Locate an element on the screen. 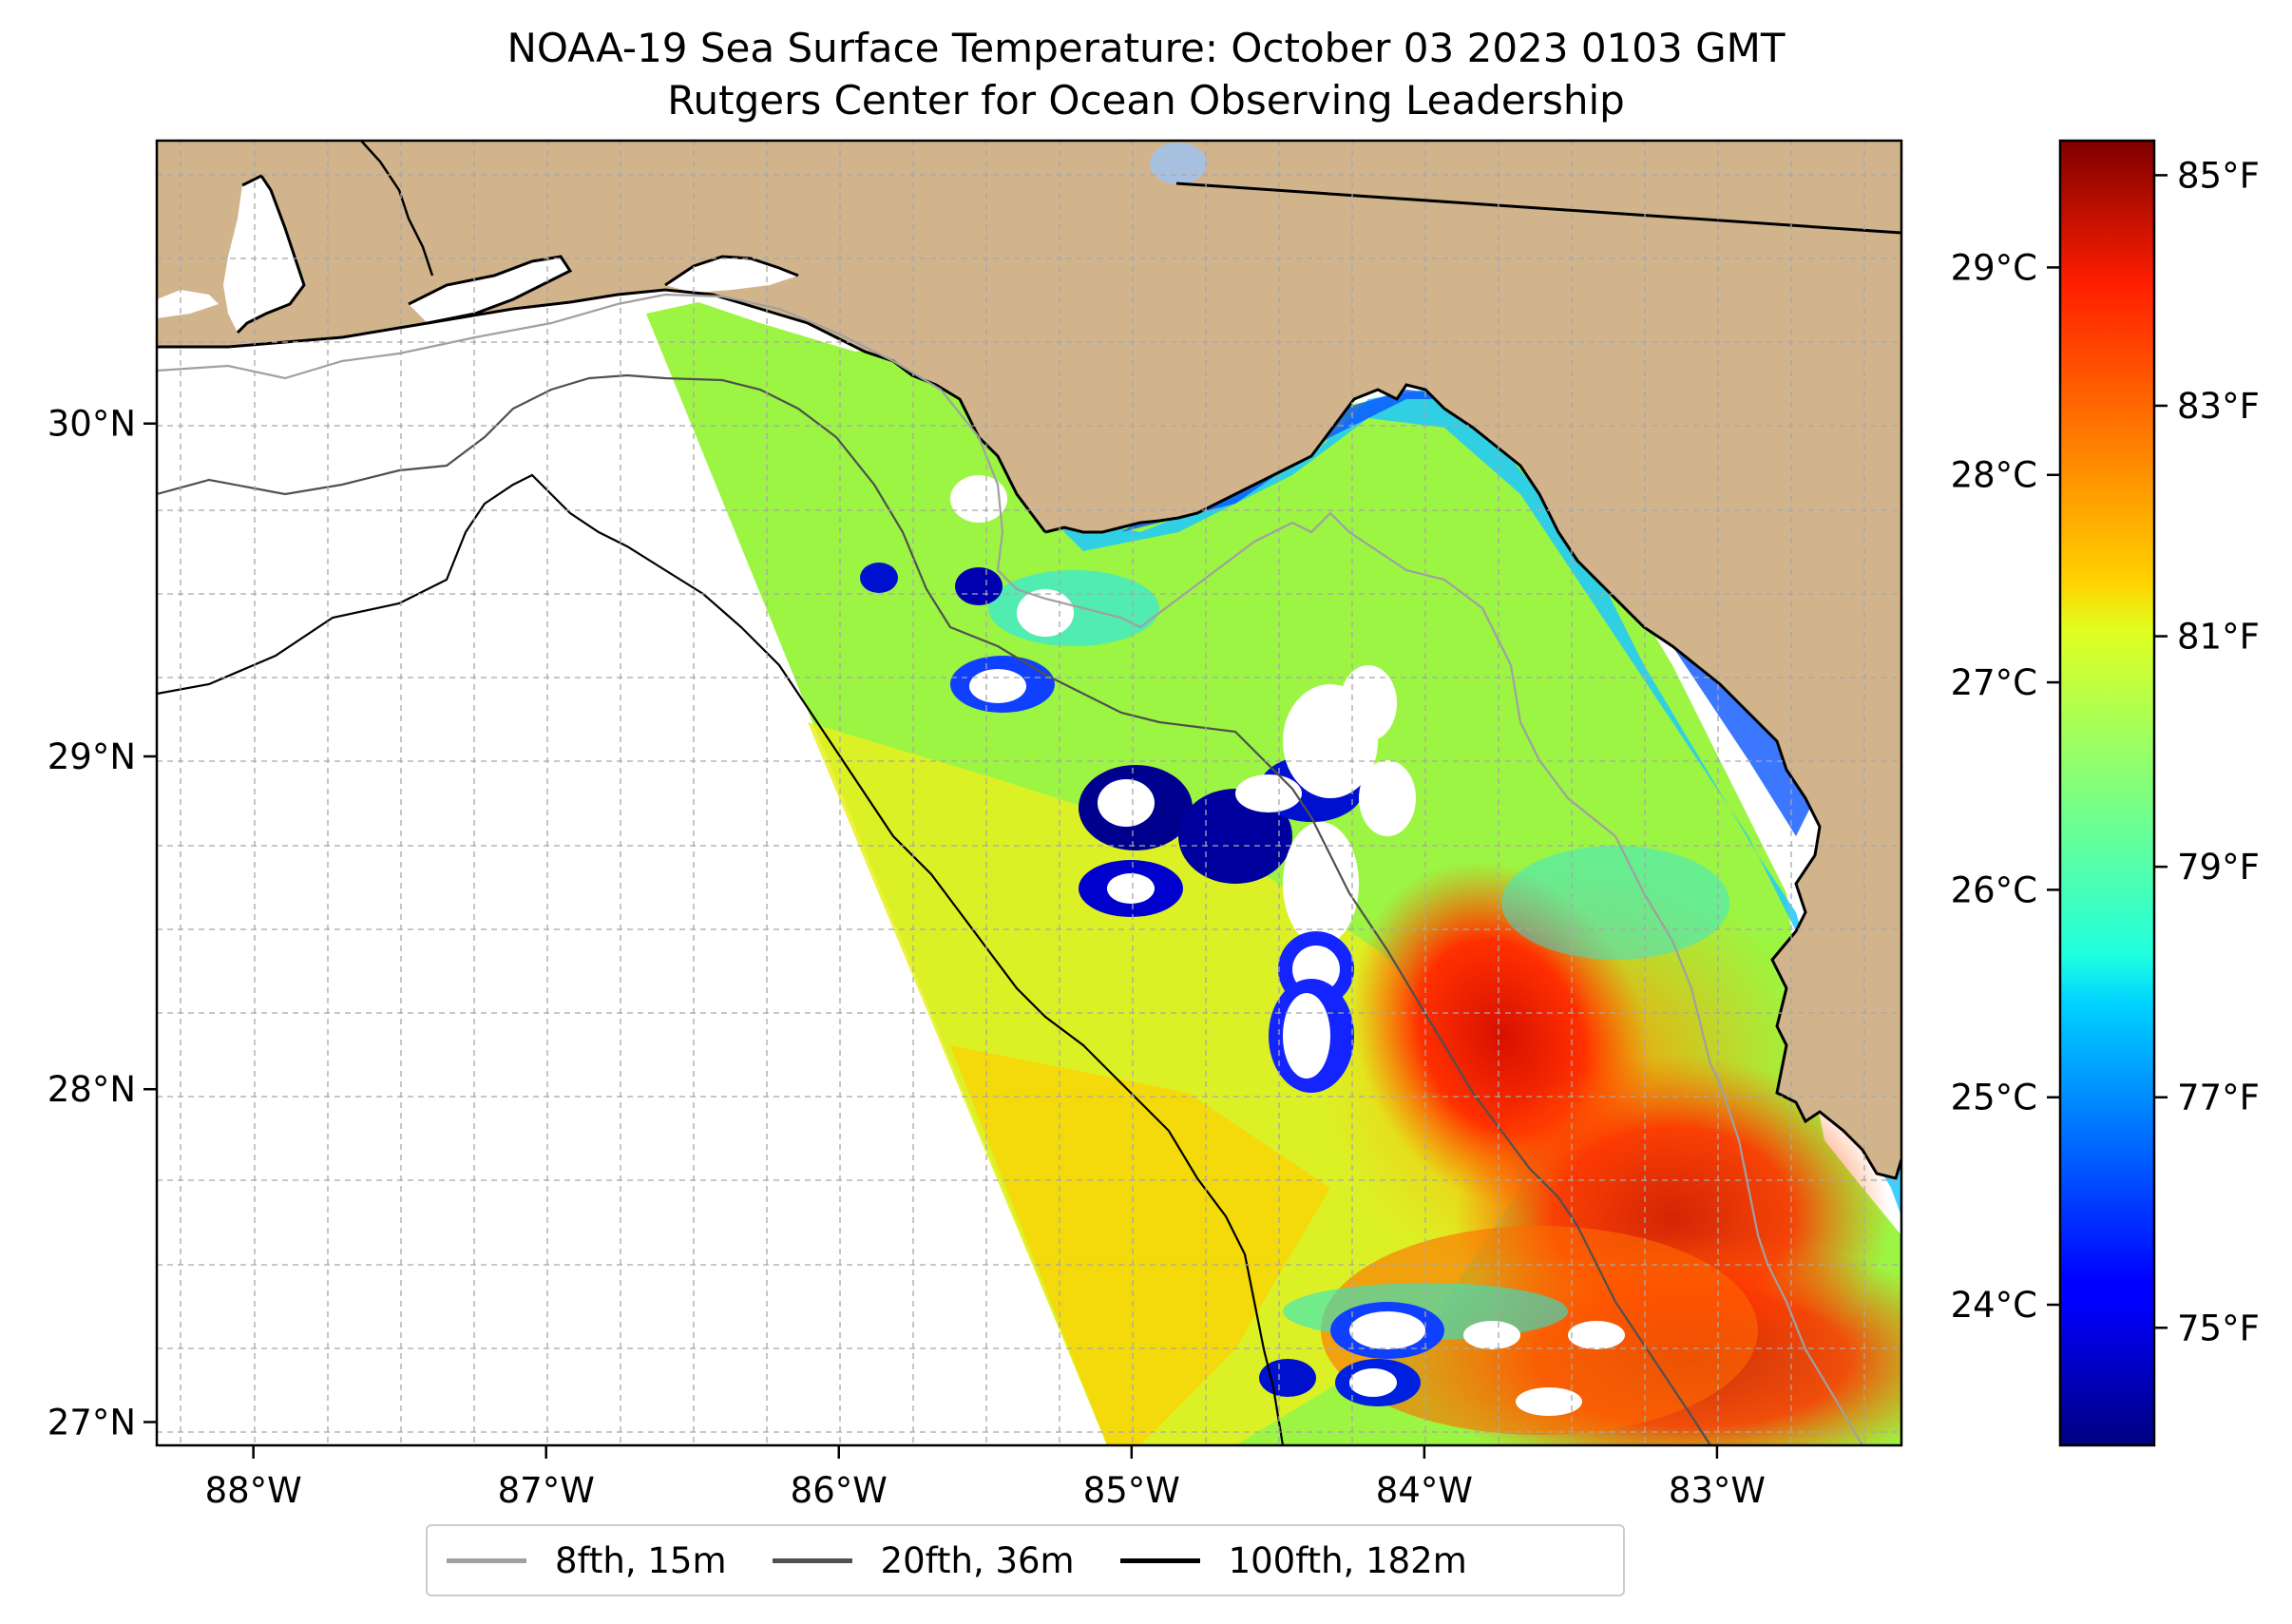  lat-tick-label: 28°N is located at coordinates (92, 1089).